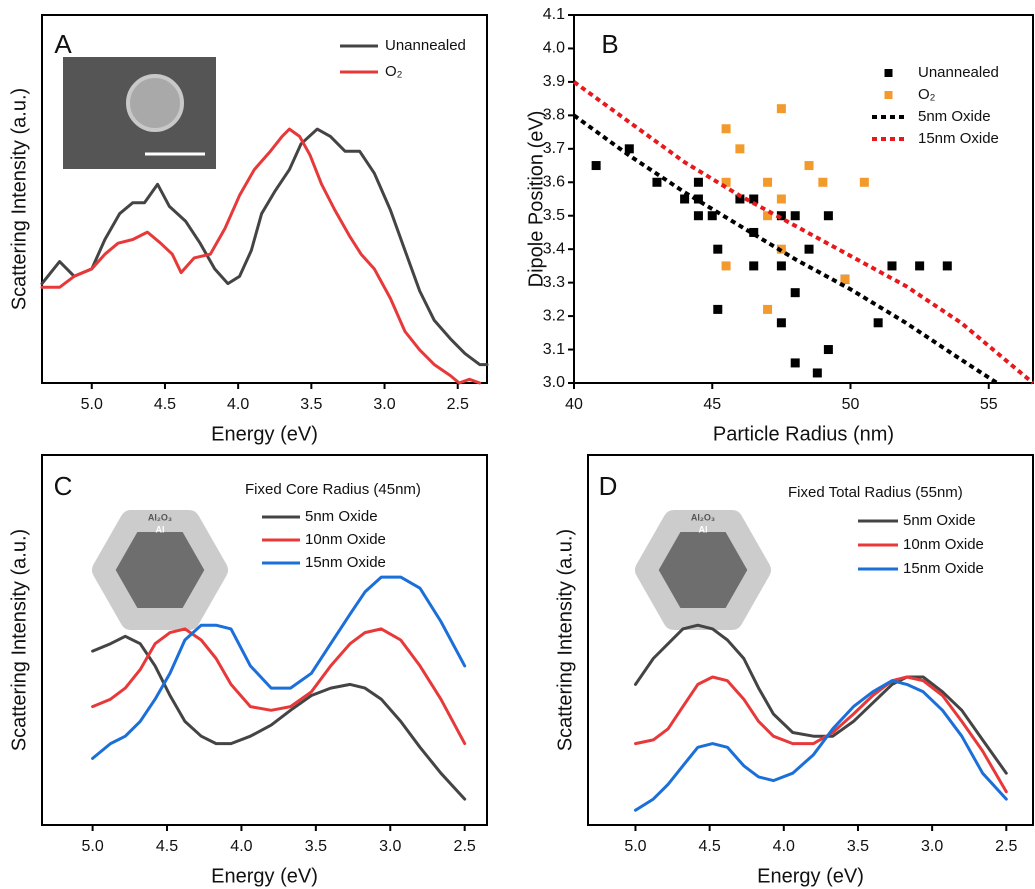 The height and width of the screenshot is (889, 1035). What do you see at coordinates (536, 199) in the screenshot?
I see `y-axis-title: Dipole Position (eV)` at bounding box center [536, 199].